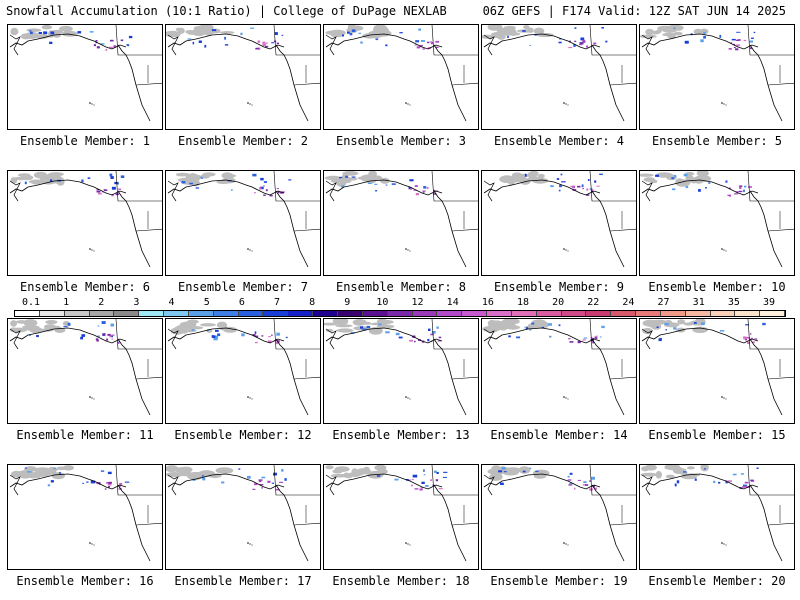 This screenshot has width=800, height=600. I want to click on legend-tick-label: 2, so click(101, 302).